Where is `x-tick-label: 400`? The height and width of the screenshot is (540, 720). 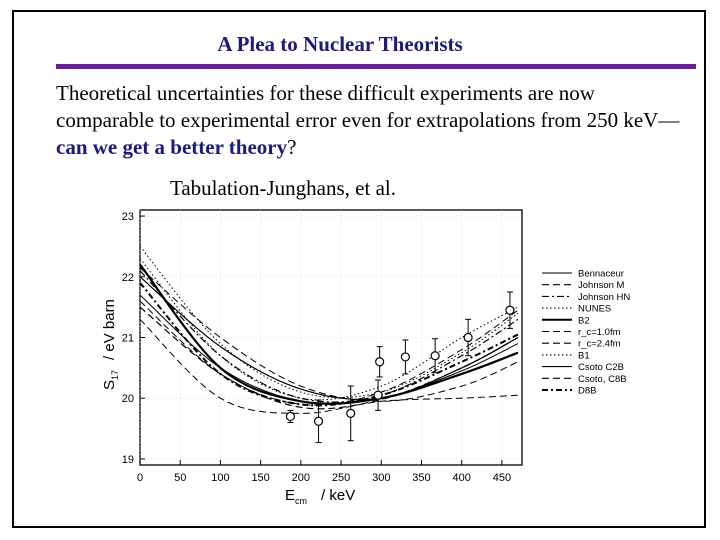
x-tick-label: 400 is located at coordinates (462, 478).